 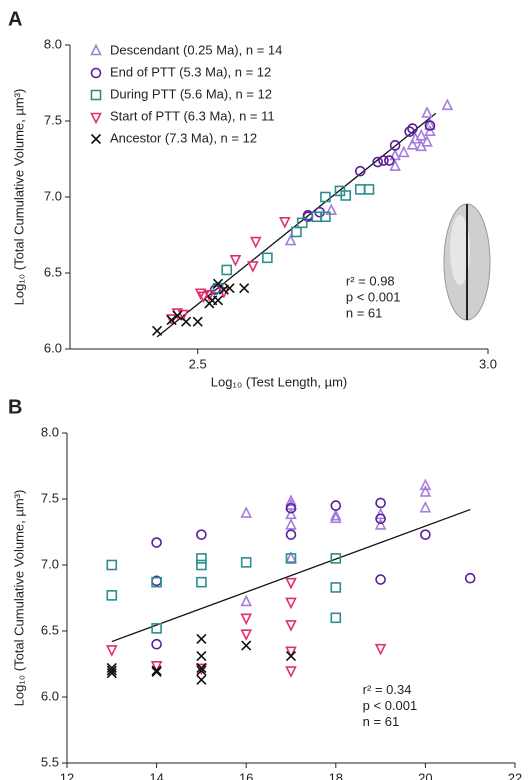 What do you see at coordinates (156, 775) in the screenshot?
I see `x-tick-label: 14` at bounding box center [156, 775].